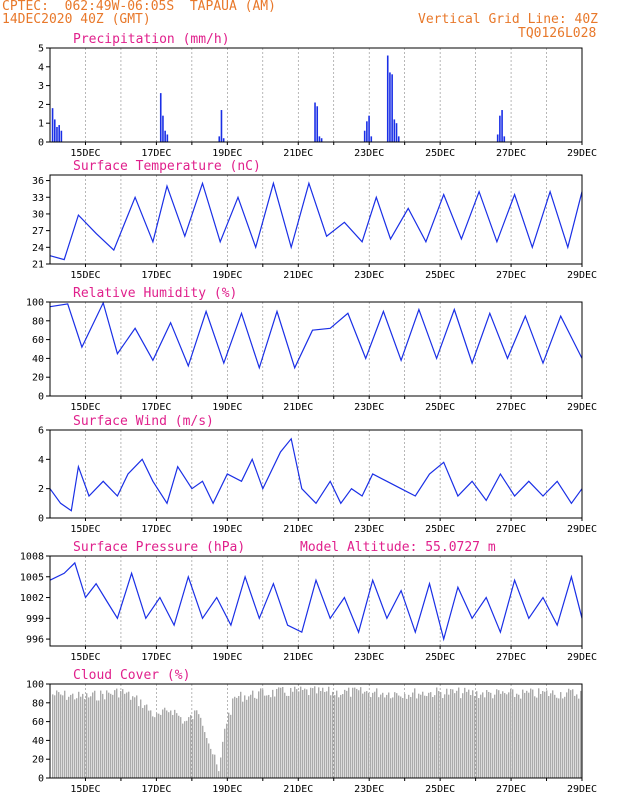 The height and width of the screenshot is (800, 618). Describe the element at coordinates (156, 407) in the screenshot. I see `x-tick-label: 17DEC` at that location.